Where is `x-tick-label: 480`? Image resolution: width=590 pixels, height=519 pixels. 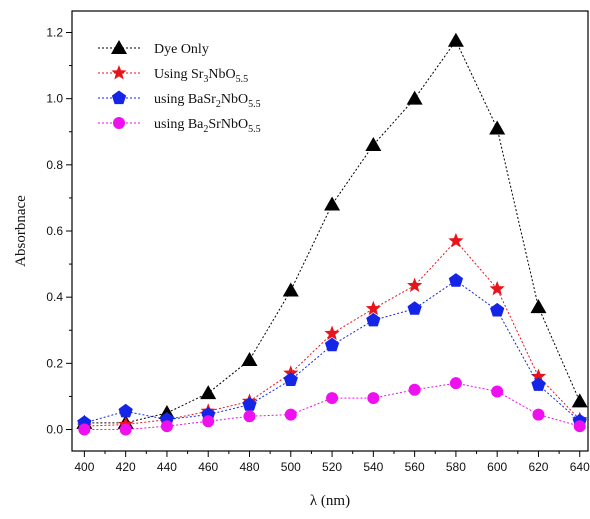
x-tick-label: 480 is located at coordinates (249, 467).